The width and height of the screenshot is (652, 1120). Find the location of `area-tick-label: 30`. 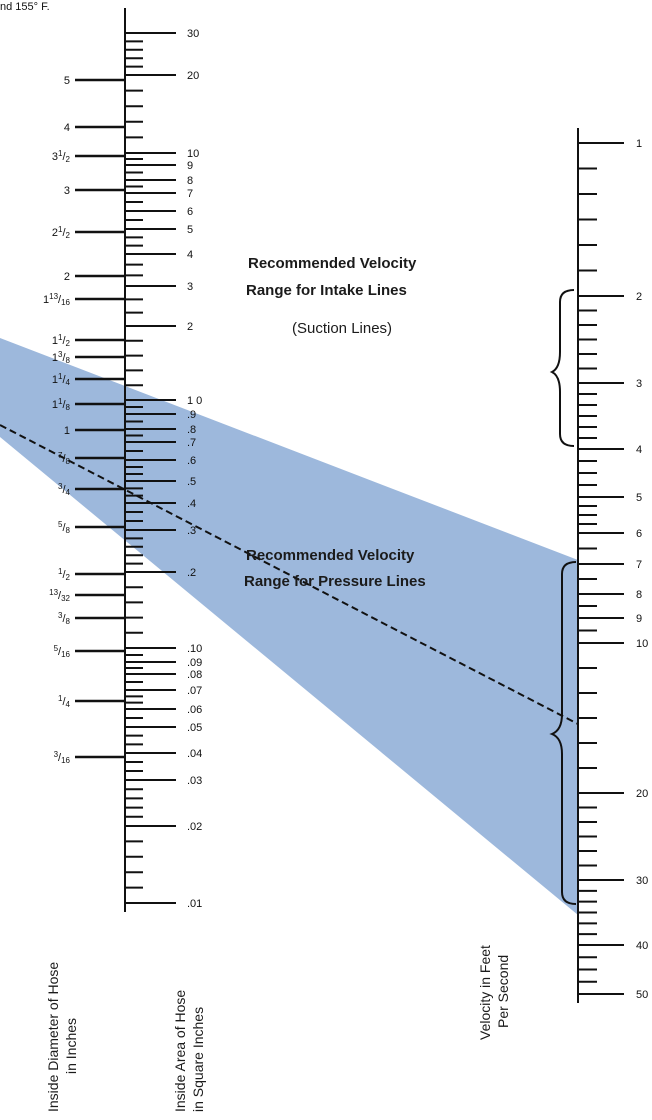

area-tick-label: 30 is located at coordinates (193, 34).